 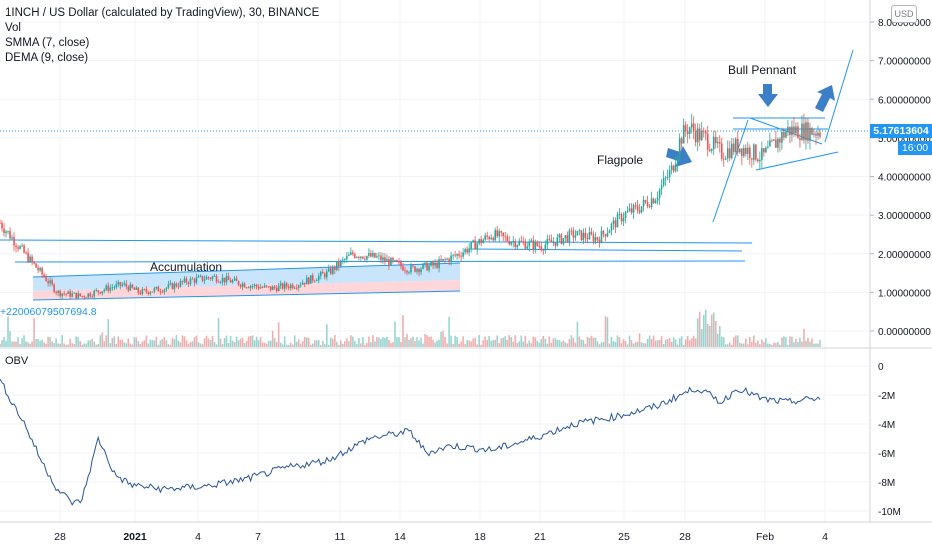 What do you see at coordinates (441, 537) in the screenshot?
I see `time-axis: 28 2021 4 7 11 14 18 21 25 28 Feb 4` at bounding box center [441, 537].